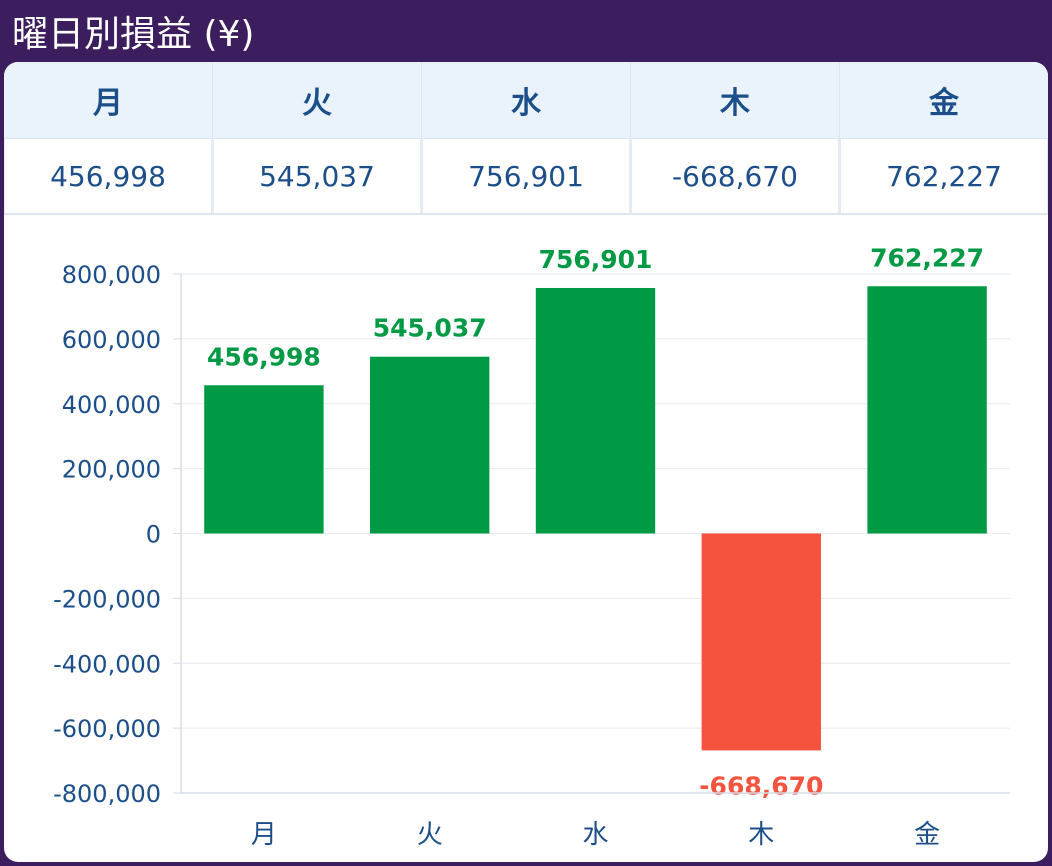  Describe the element at coordinates (107, 794) in the screenshot. I see `y-tick-label: -800,000` at that location.